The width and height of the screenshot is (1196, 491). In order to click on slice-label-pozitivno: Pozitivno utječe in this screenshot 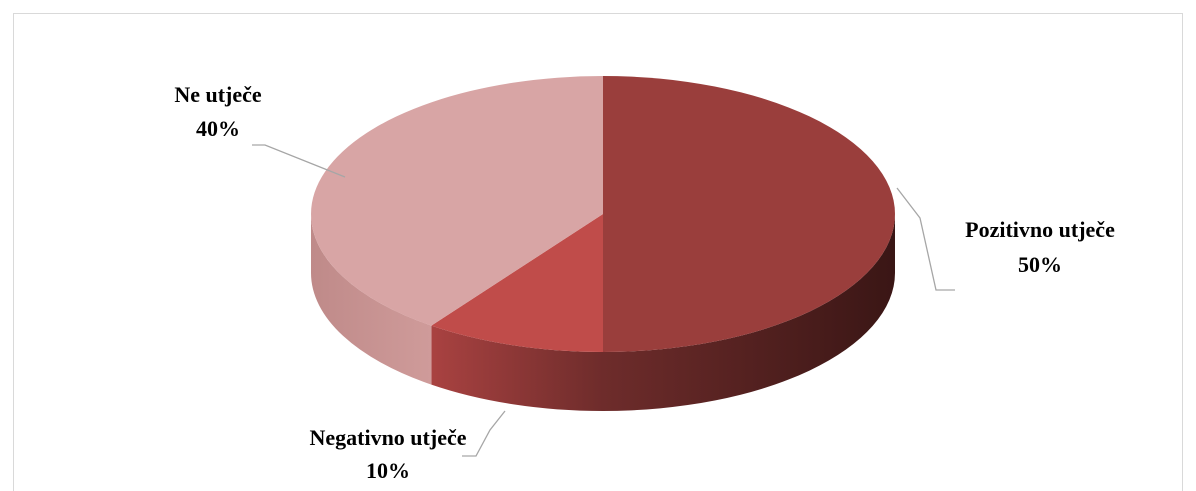, I will do `click(1040, 229)`.